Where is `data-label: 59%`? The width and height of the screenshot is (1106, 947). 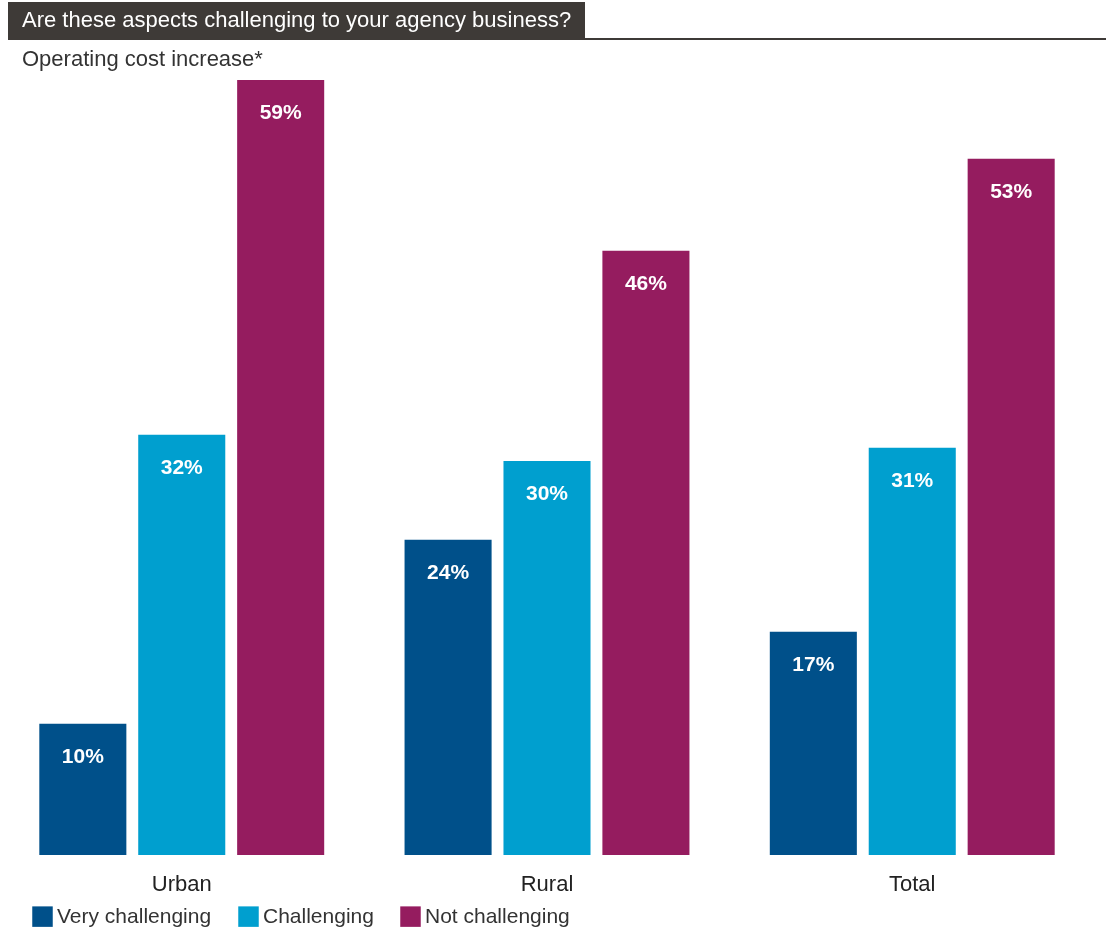 data-label: 59% is located at coordinates (281, 111).